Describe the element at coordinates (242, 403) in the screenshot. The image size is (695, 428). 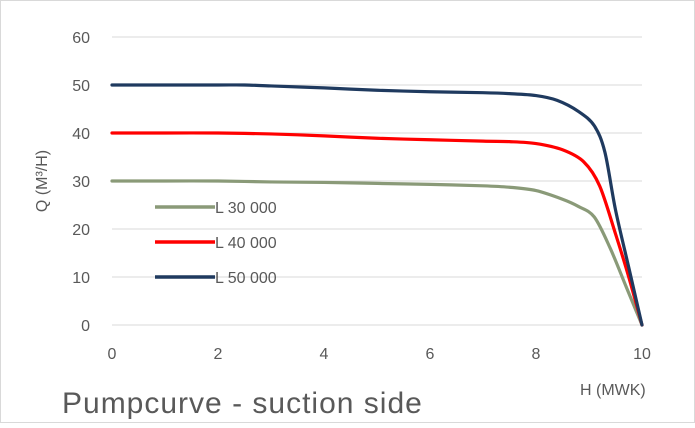
I see `chart-title: Pumpcurve - suction side` at that location.